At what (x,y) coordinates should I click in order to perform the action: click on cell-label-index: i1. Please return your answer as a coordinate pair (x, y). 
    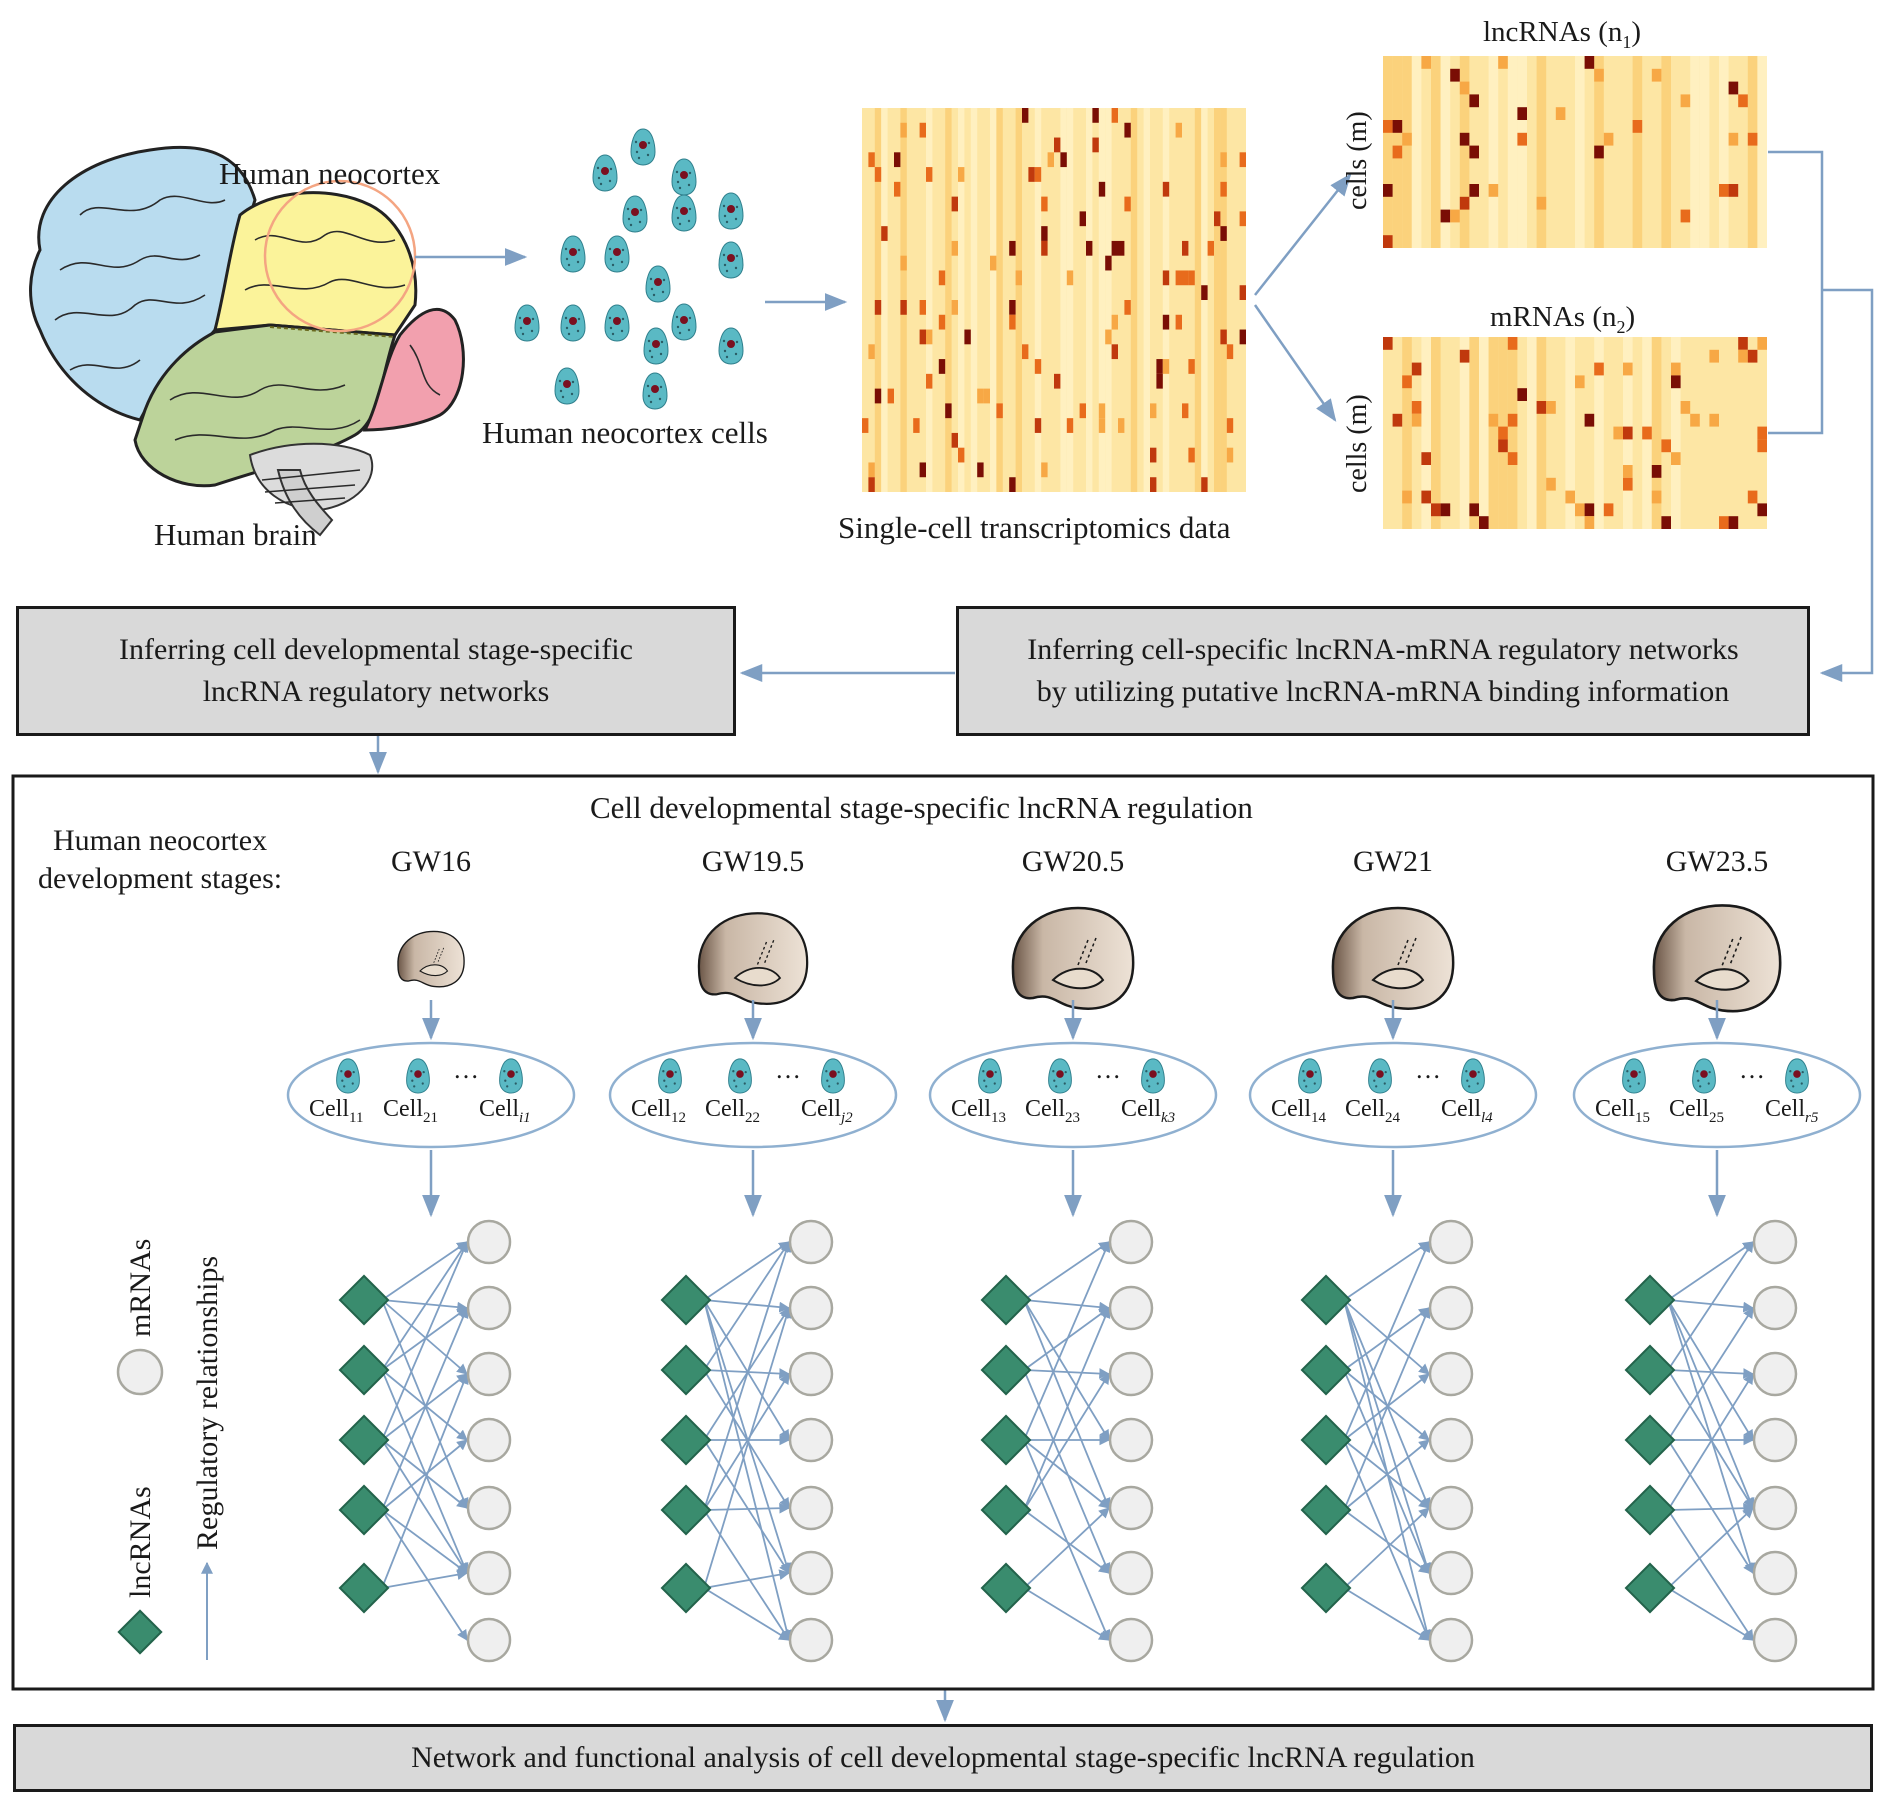
    Looking at the image, I should click on (525, 1117).